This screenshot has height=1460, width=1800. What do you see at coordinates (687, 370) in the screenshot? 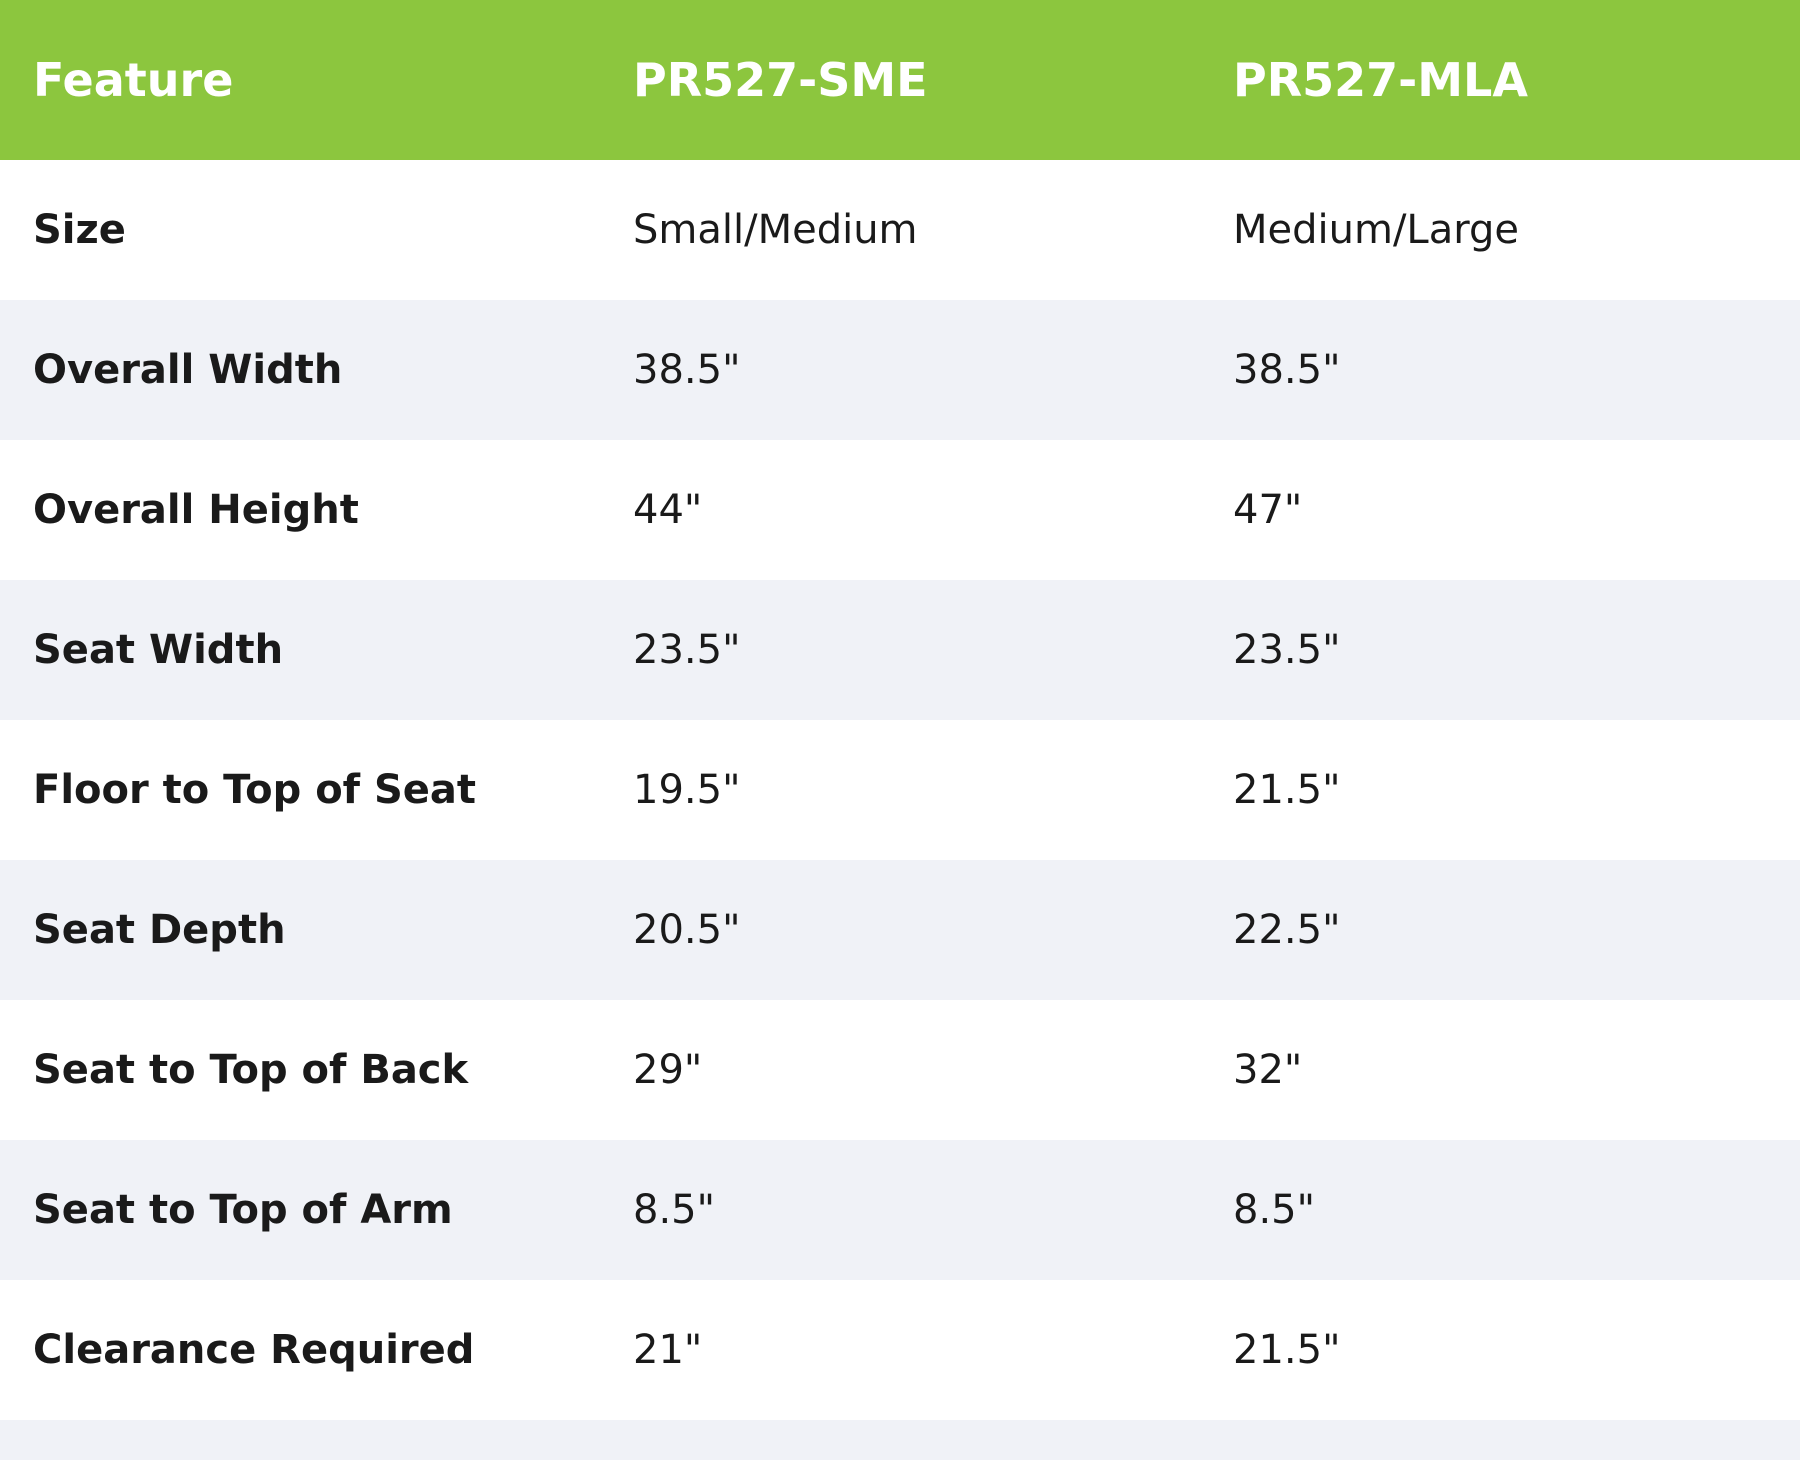
I see `value-cell-sme: 38.5"` at bounding box center [687, 370].